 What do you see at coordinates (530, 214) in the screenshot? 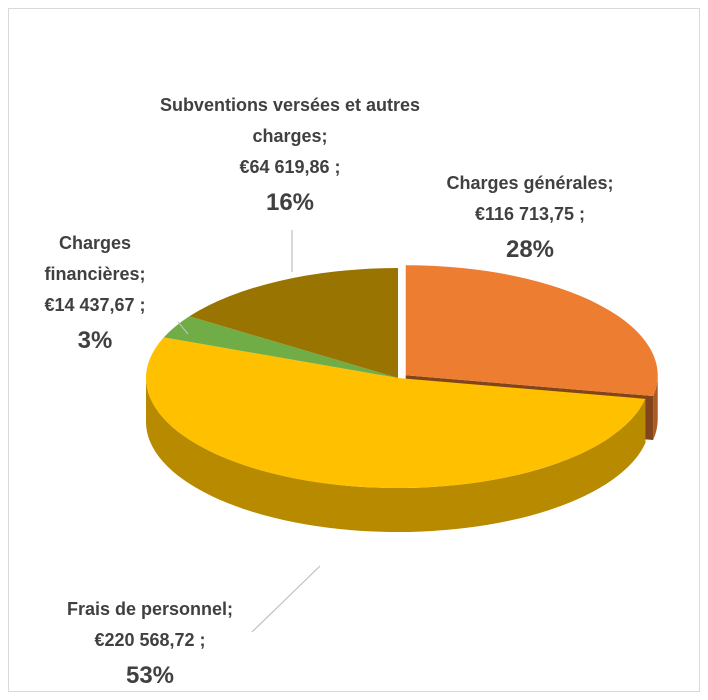
I see `value-label: €116 713,75 ;` at bounding box center [530, 214].